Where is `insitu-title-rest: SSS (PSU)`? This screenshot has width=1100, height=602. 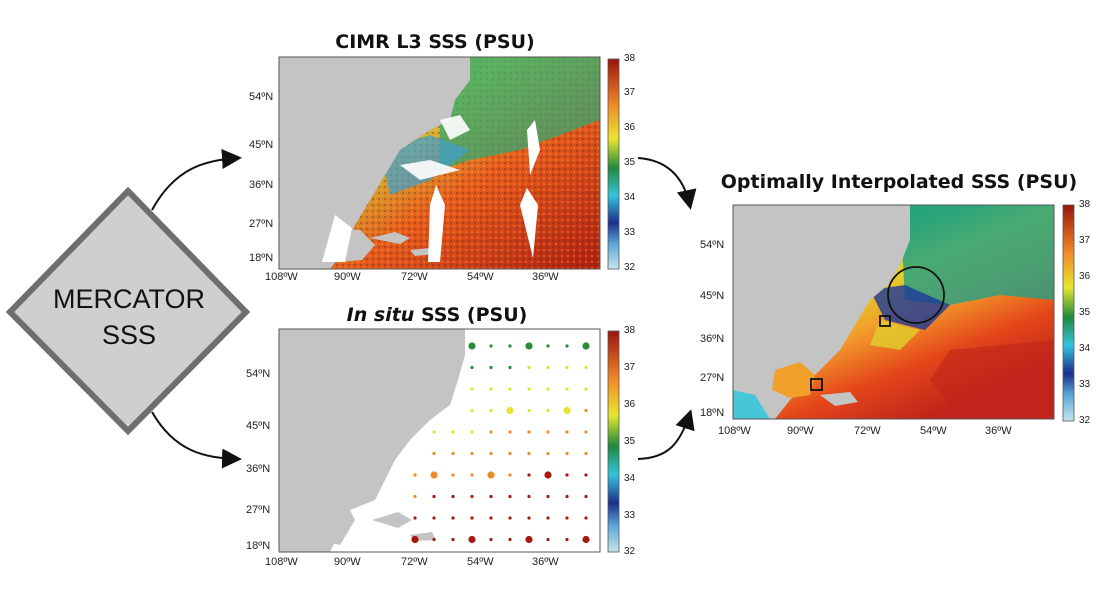
insitu-title-rest: SSS (PSU) is located at coordinates (471, 315).